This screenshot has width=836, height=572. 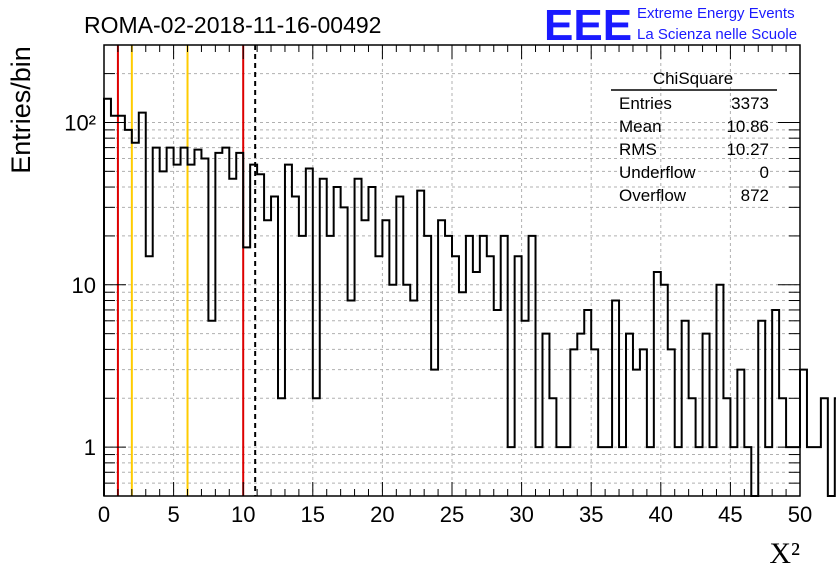 I want to click on stats-value: 10.86, so click(x=747, y=126).